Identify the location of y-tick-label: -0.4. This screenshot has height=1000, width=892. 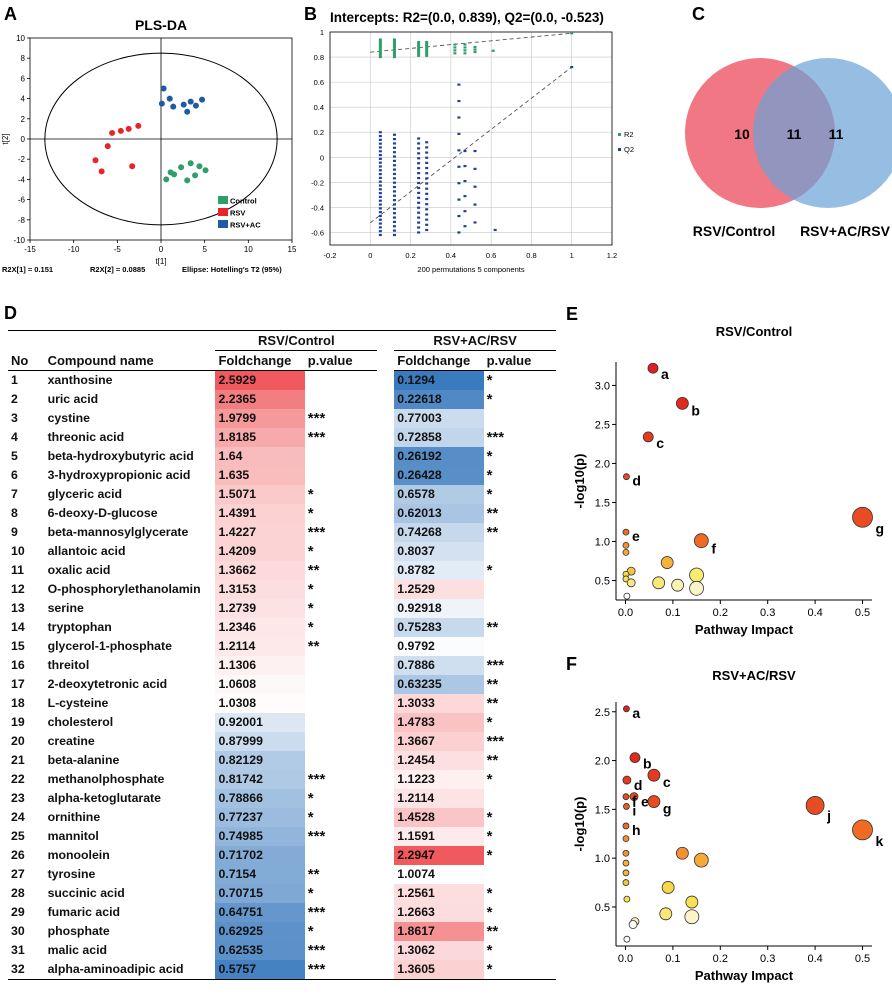
(317, 207).